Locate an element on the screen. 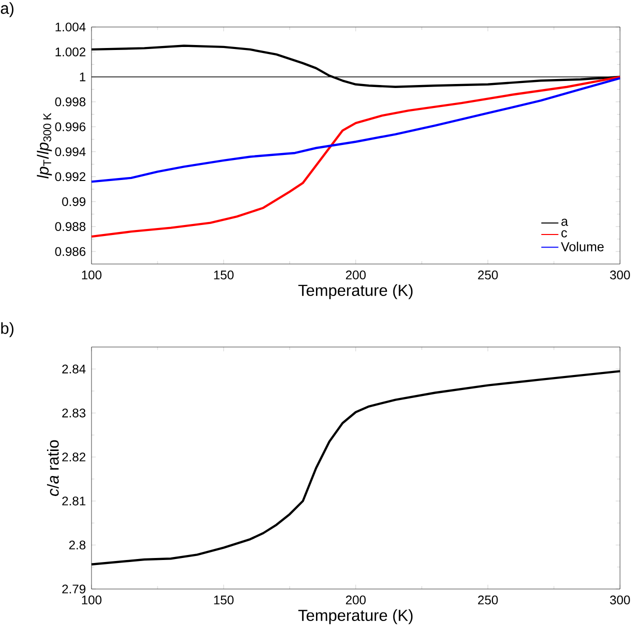 Image resolution: width=632 pixels, height=642 pixels. y-tick-label: 1.002 is located at coordinates (71, 52).